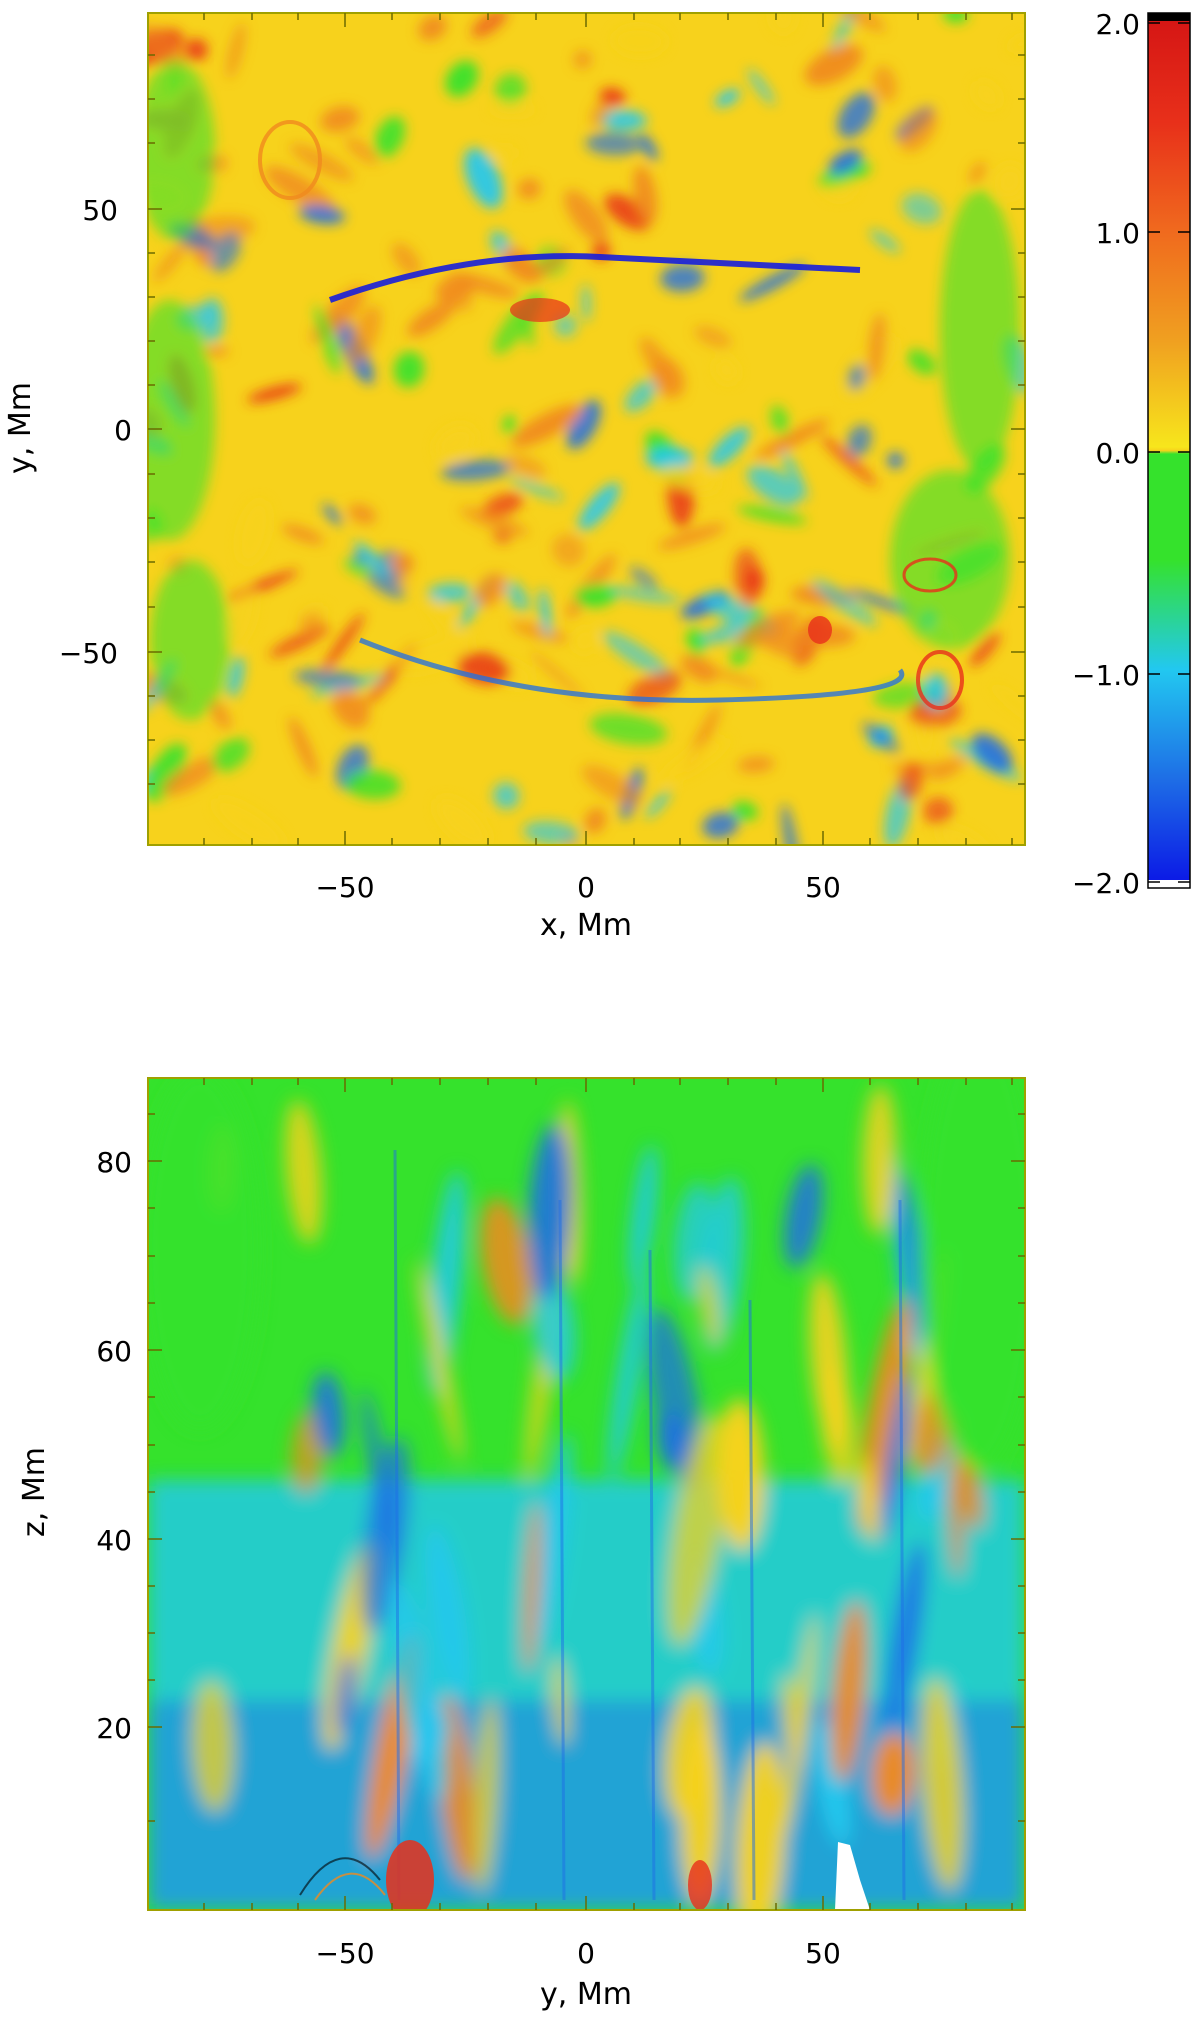 The height and width of the screenshot is (2017, 1200). What do you see at coordinates (344, 887) in the screenshot?
I see `top-xtick-label: −50` at bounding box center [344, 887].